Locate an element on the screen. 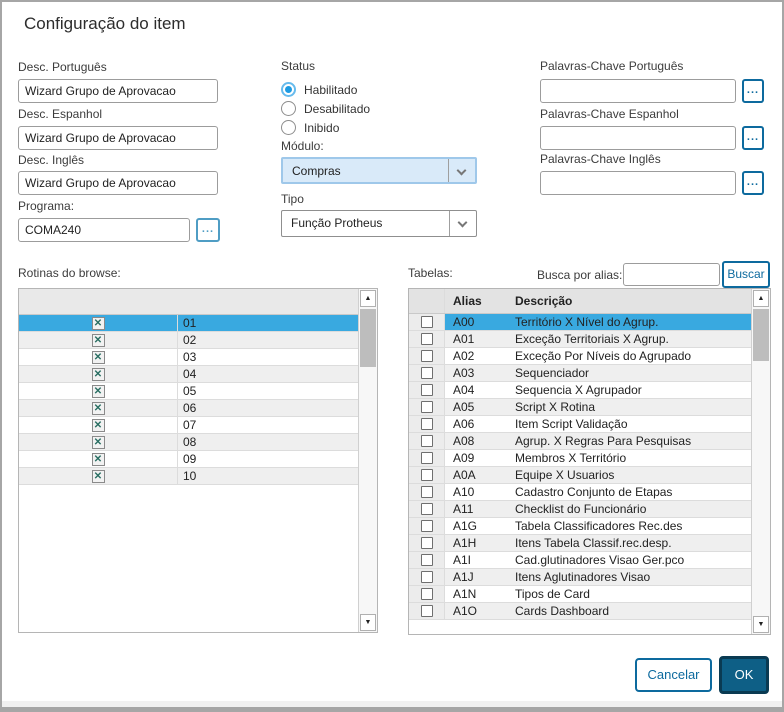  desc-ingles-field is located at coordinates (118, 183).